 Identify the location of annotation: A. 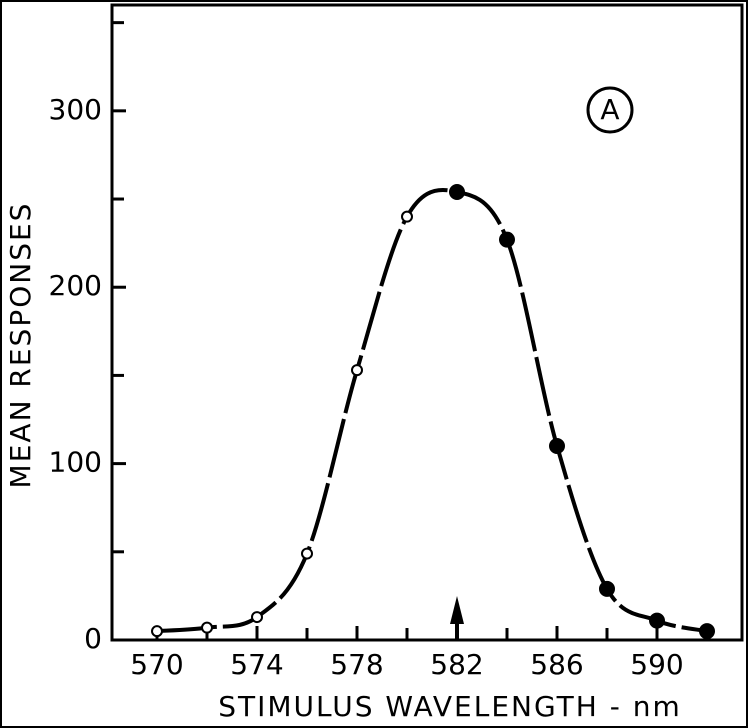
(609, 109).